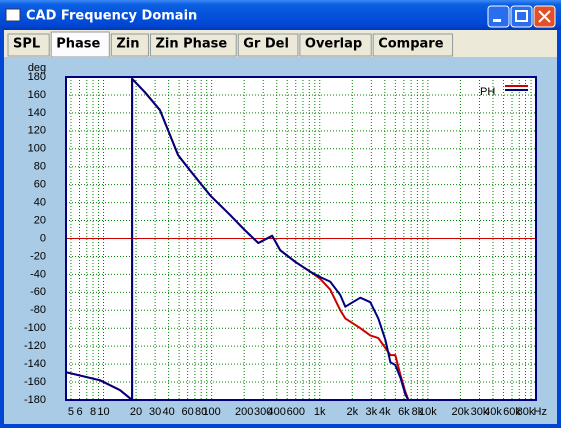 The height and width of the screenshot is (428, 561). Describe the element at coordinates (521, 16) in the screenshot. I see `maximize-button` at that location.